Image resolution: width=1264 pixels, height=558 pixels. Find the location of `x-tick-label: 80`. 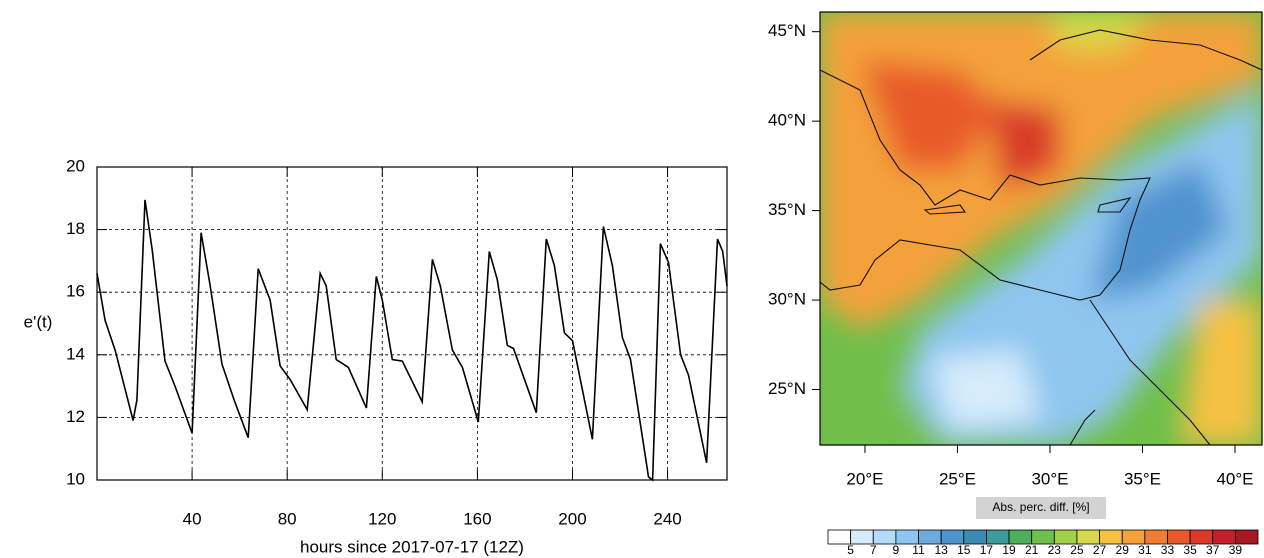

x-tick-label: 80 is located at coordinates (287, 518).